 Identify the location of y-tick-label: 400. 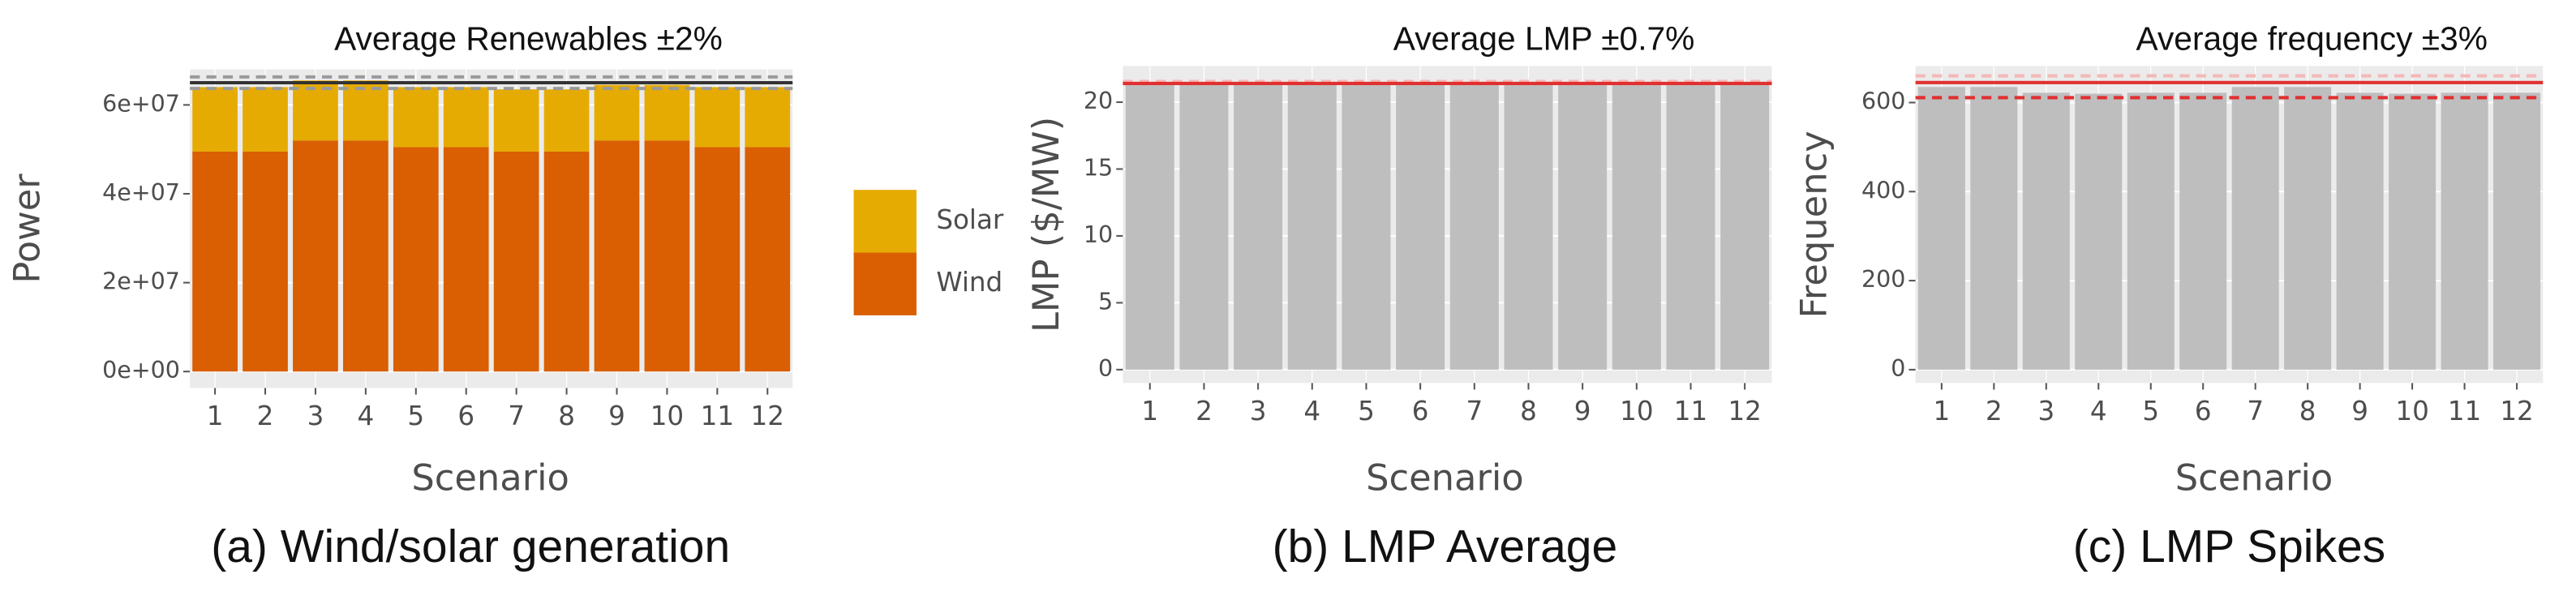
(1883, 190).